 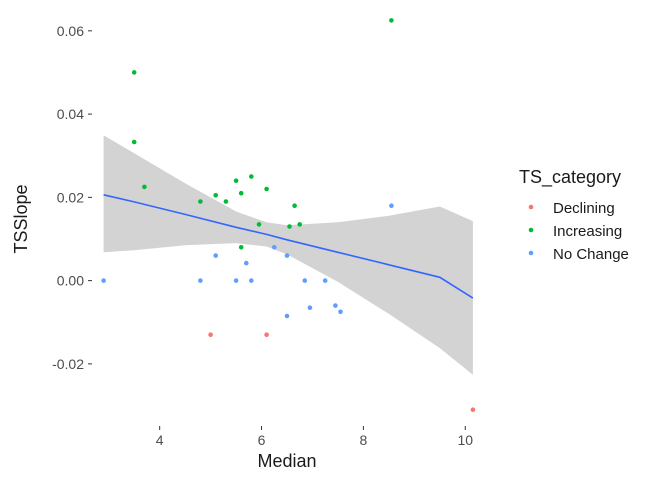 What do you see at coordinates (584, 208) in the screenshot?
I see `legend-label-declining: Declining` at bounding box center [584, 208].